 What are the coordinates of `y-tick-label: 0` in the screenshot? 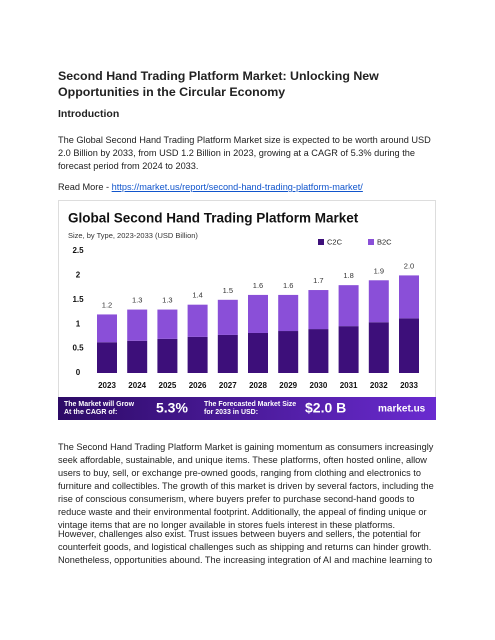 It's located at (78, 372).